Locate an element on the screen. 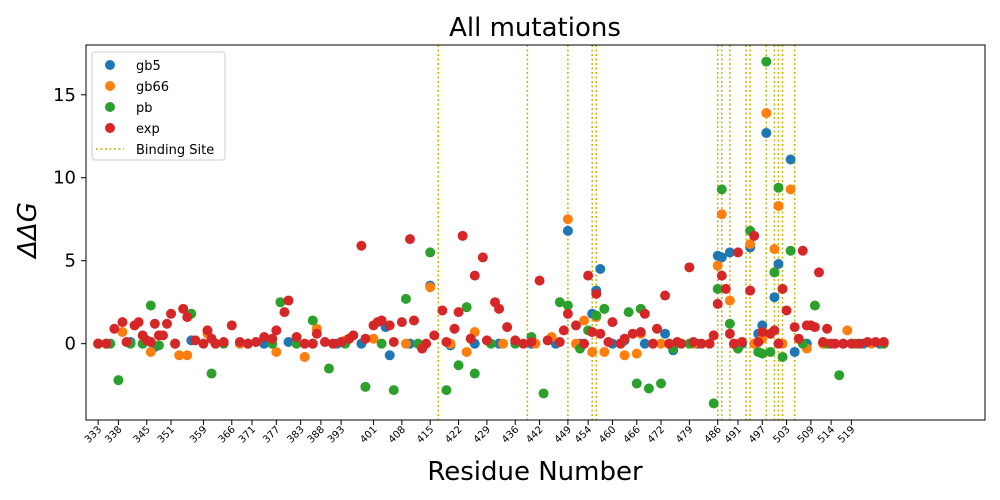 This screenshot has width=1000, height=500. legend-box is located at coordinates (158, 106).